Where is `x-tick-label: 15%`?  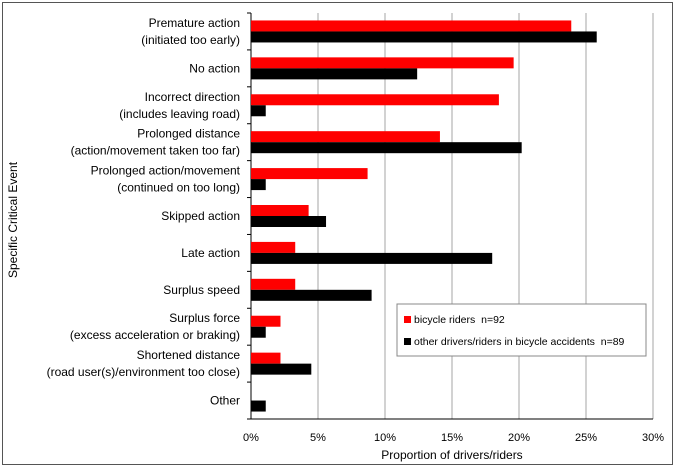 x-tick-label: 15% is located at coordinates (452, 438).